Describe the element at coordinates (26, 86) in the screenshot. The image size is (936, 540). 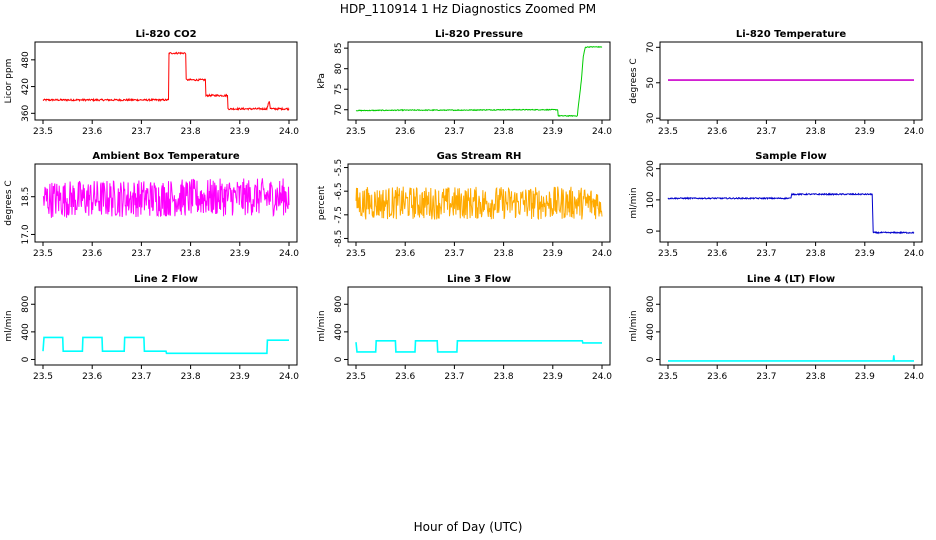
I see `y-tick-label: 420` at that location.